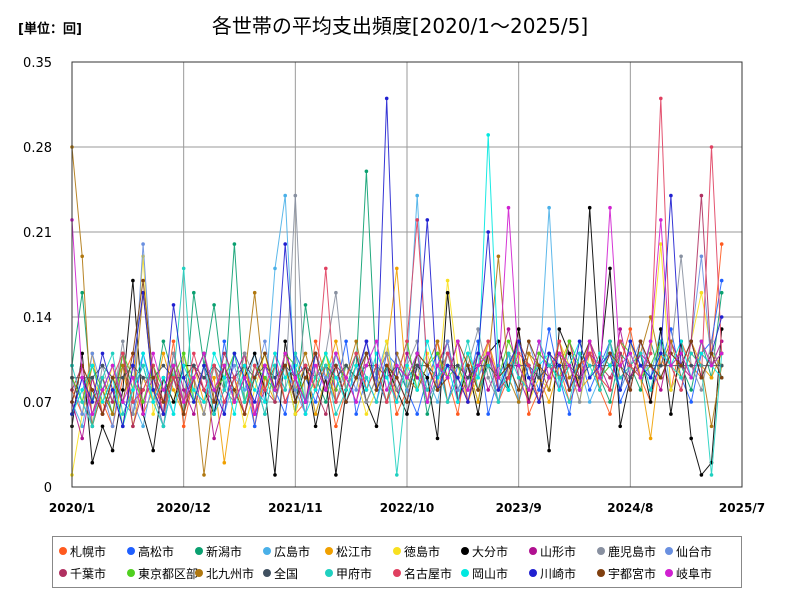 Image resolution: width=800 pixels, height=600 pixels. What do you see at coordinates (162, 573) in the screenshot?
I see `legend-item: 東京都区部` at bounding box center [162, 573].